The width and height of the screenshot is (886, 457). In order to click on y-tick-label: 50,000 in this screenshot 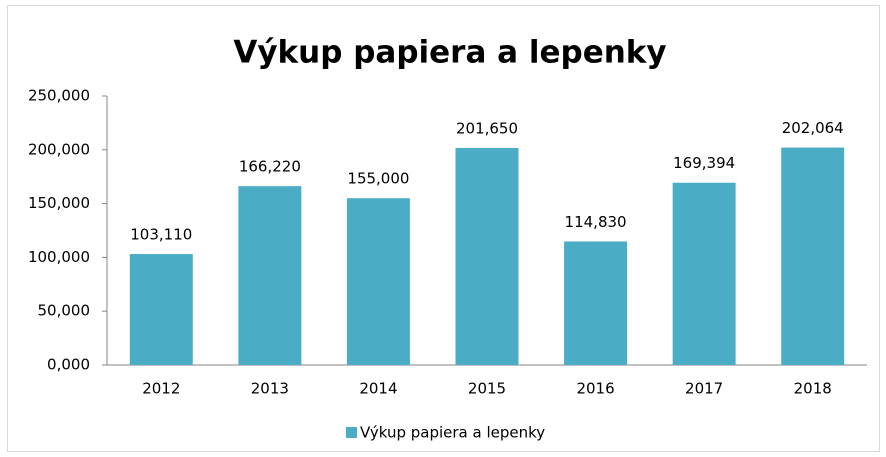, I will do `click(64, 311)`.